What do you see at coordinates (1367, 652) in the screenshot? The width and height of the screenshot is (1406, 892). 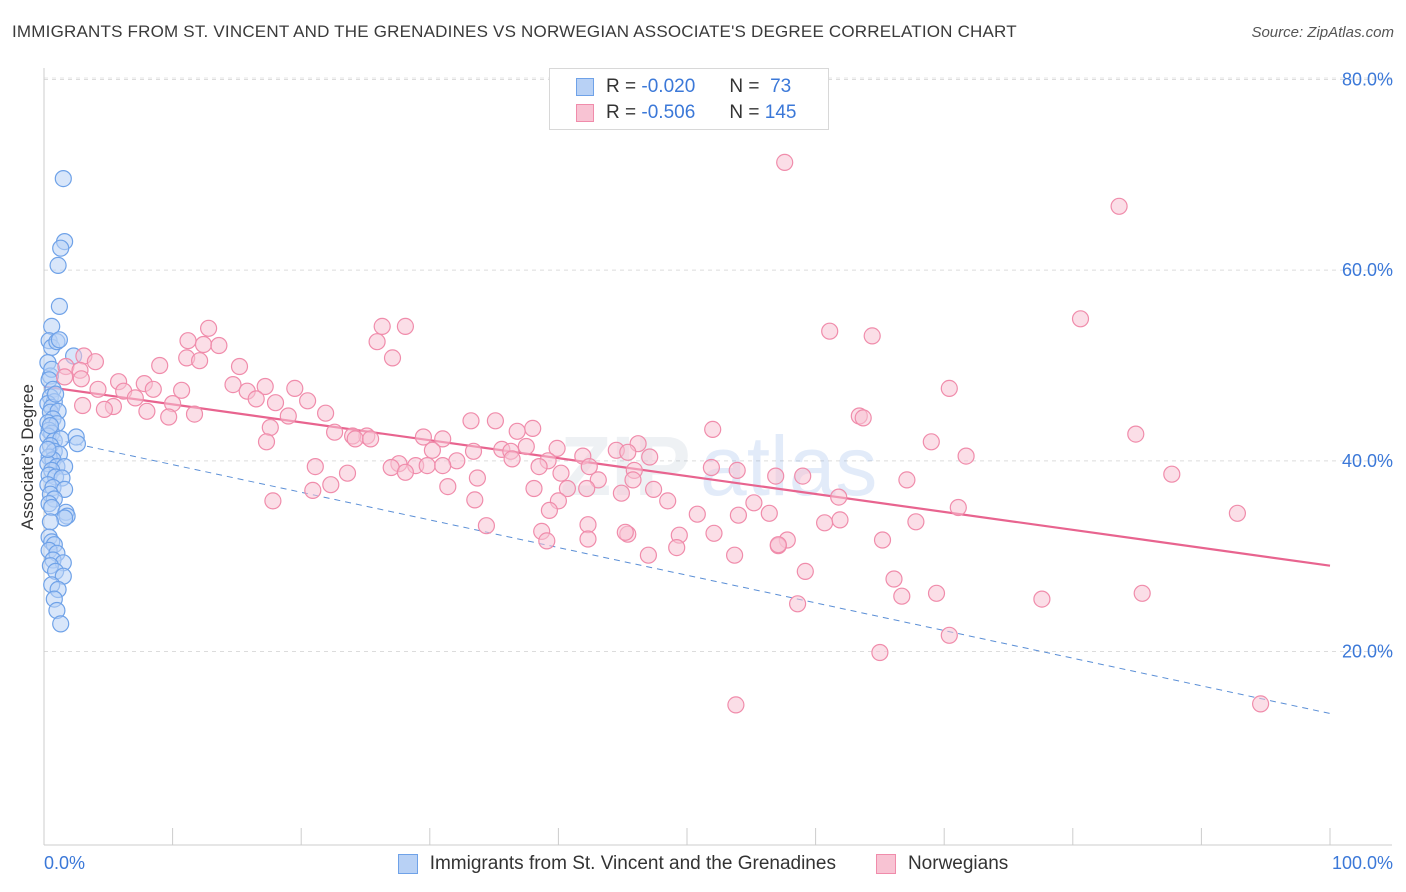 I see `y-tick-label: 20.0%` at bounding box center [1367, 652].